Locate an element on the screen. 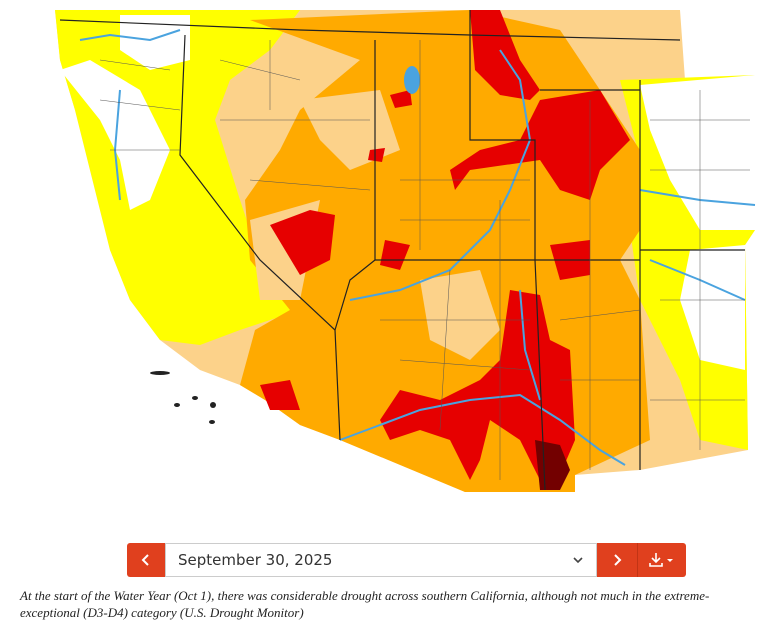 This screenshot has width=770, height=633. next-button is located at coordinates (617, 560).